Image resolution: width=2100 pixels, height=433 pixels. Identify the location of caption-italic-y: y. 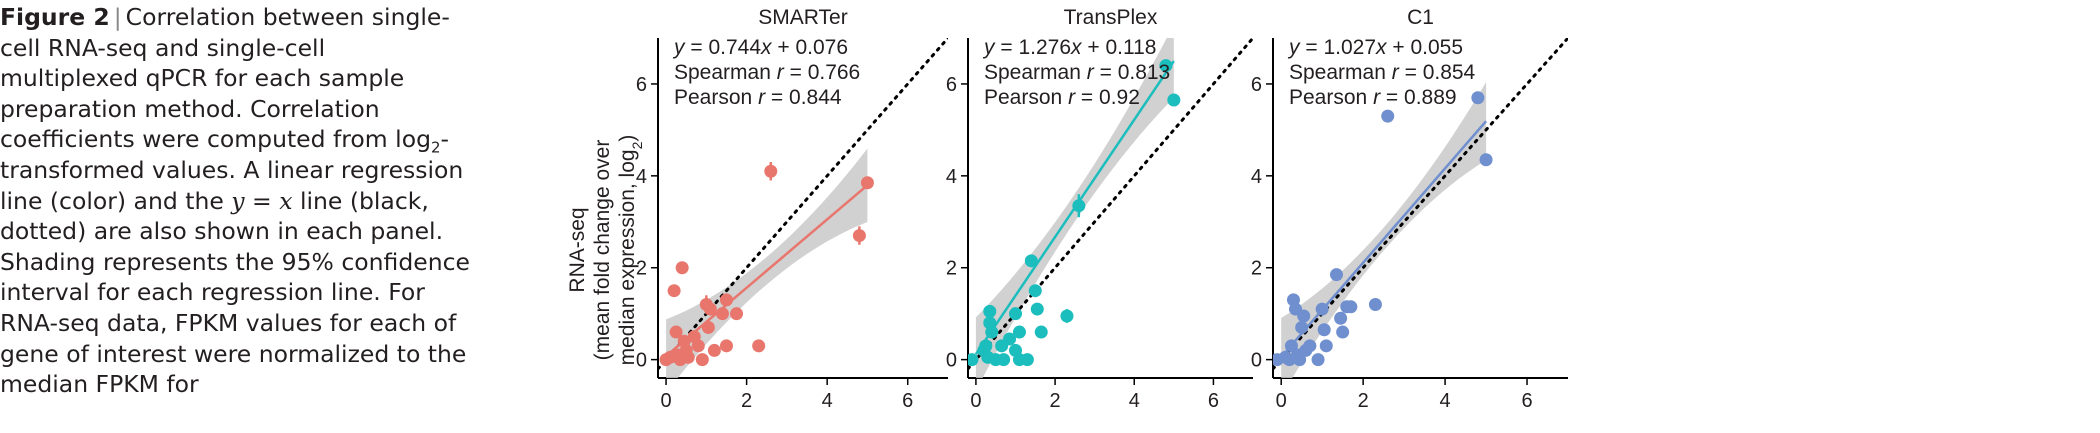
(238, 200).